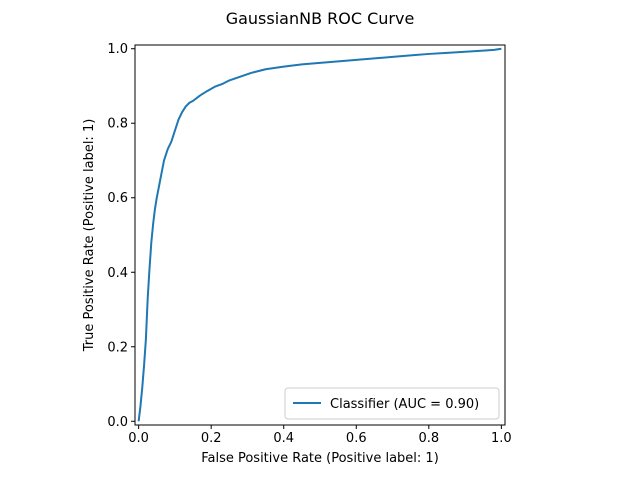  Describe the element at coordinates (117, 347) in the screenshot. I see `y-tick-label: 0.2` at that location.